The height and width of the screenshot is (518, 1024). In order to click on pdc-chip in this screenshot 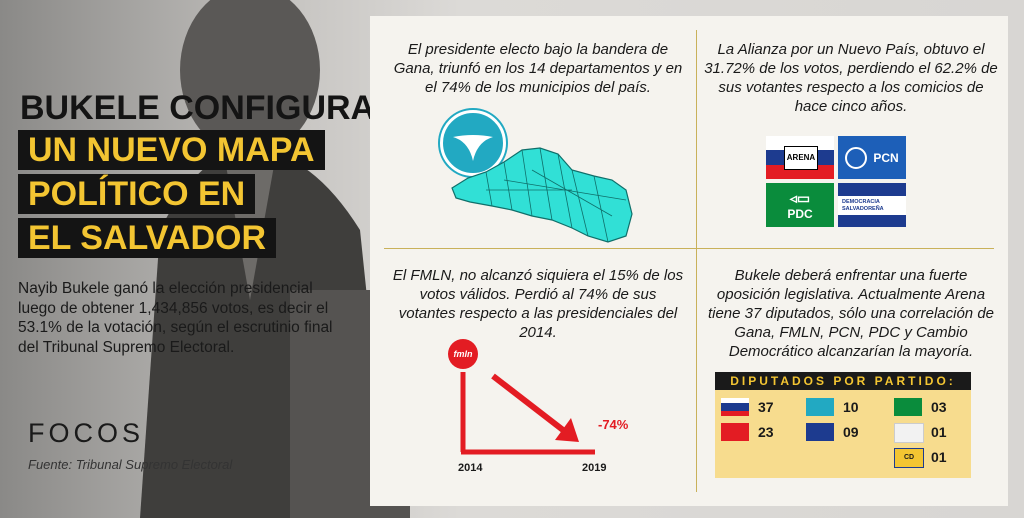, I will do `click(908, 407)`.